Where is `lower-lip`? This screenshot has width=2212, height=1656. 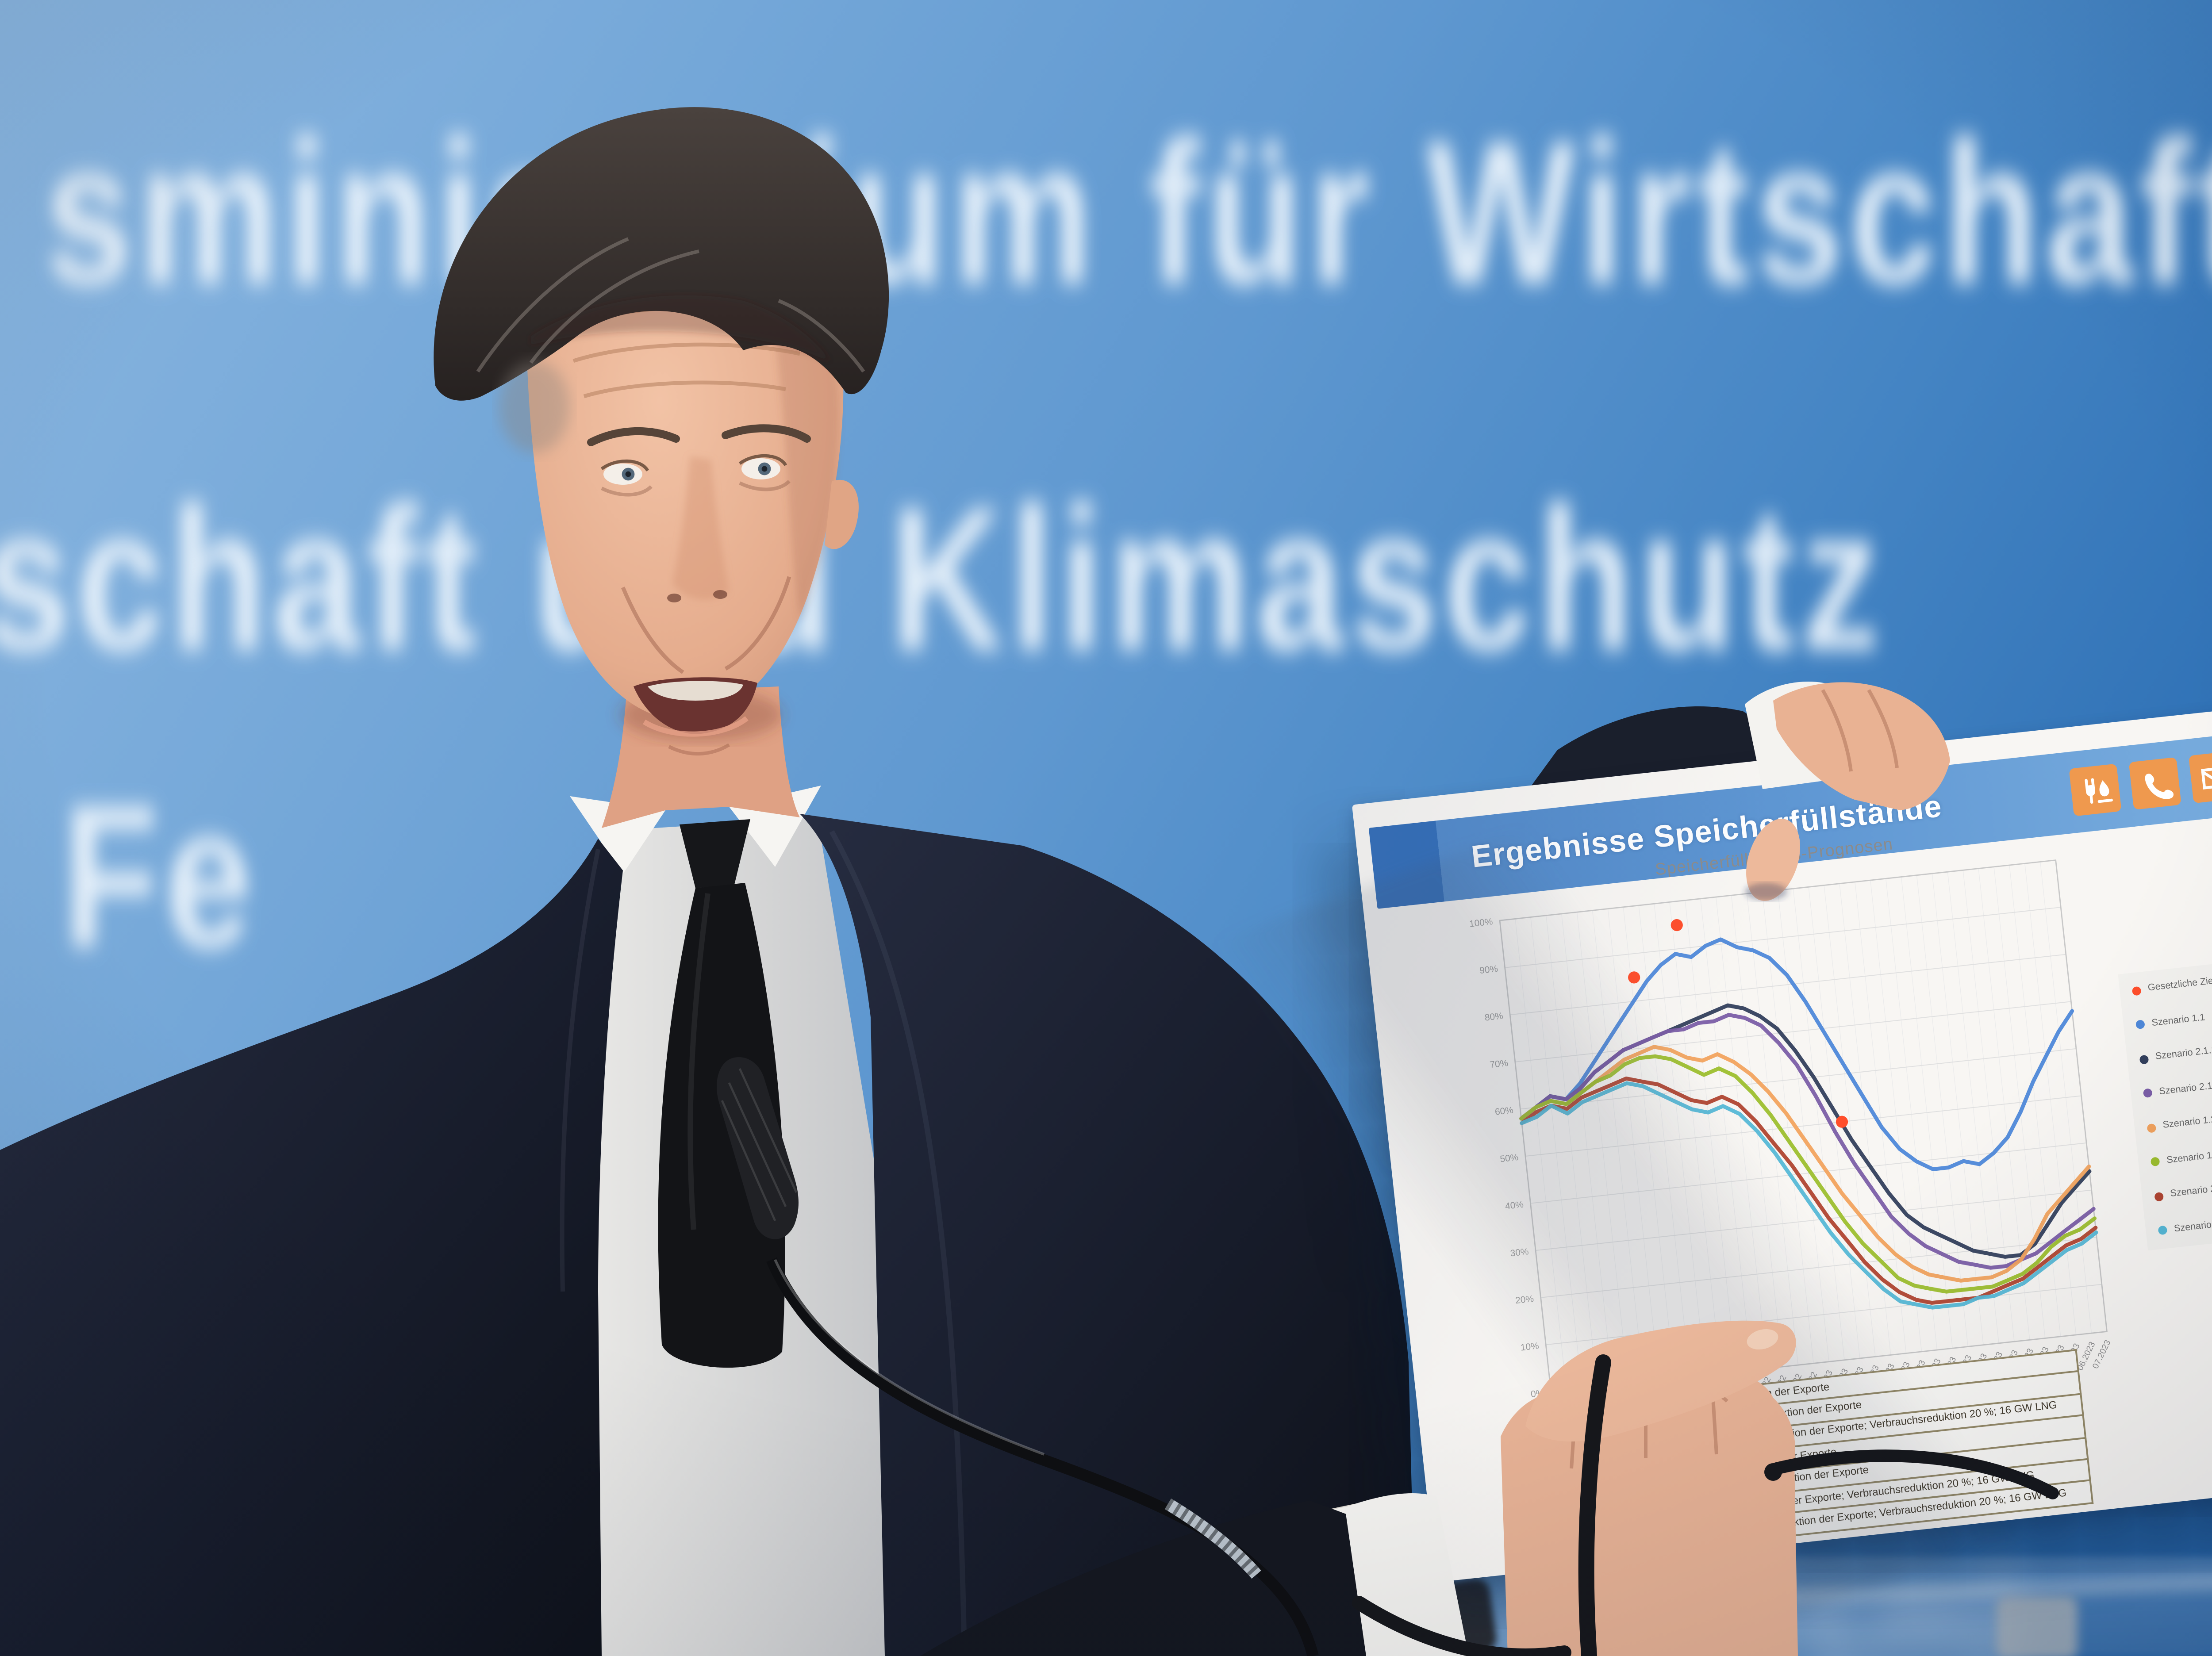 lower-lip is located at coordinates (695, 726).